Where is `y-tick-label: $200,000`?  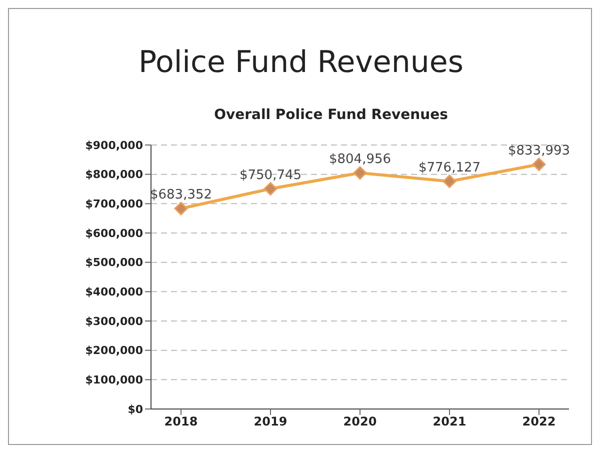 y-tick-label: $200,000 is located at coordinates (114, 351).